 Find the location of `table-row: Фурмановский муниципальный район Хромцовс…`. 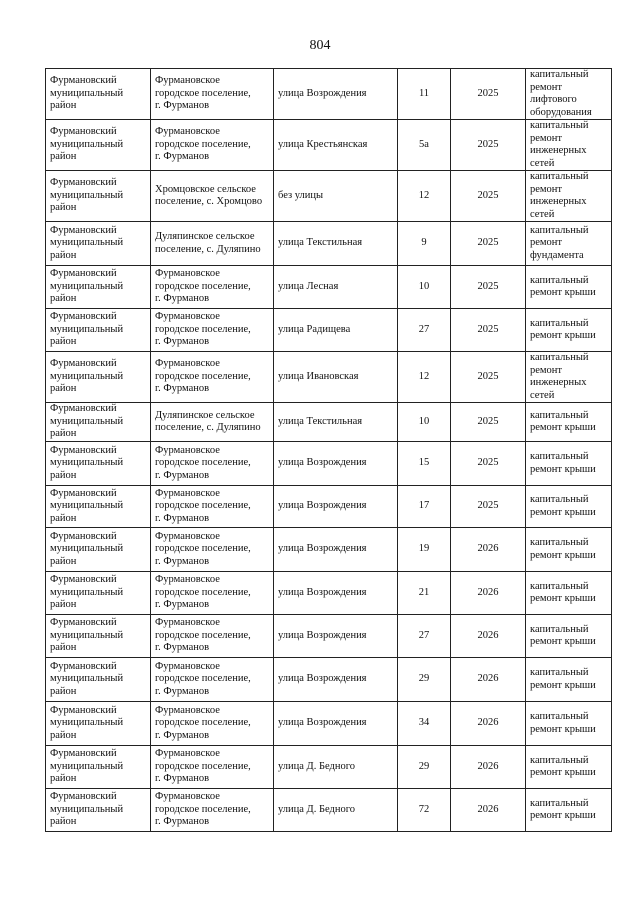

table-row: Фурмановский муниципальный район Хромцовс… is located at coordinates (328, 196).